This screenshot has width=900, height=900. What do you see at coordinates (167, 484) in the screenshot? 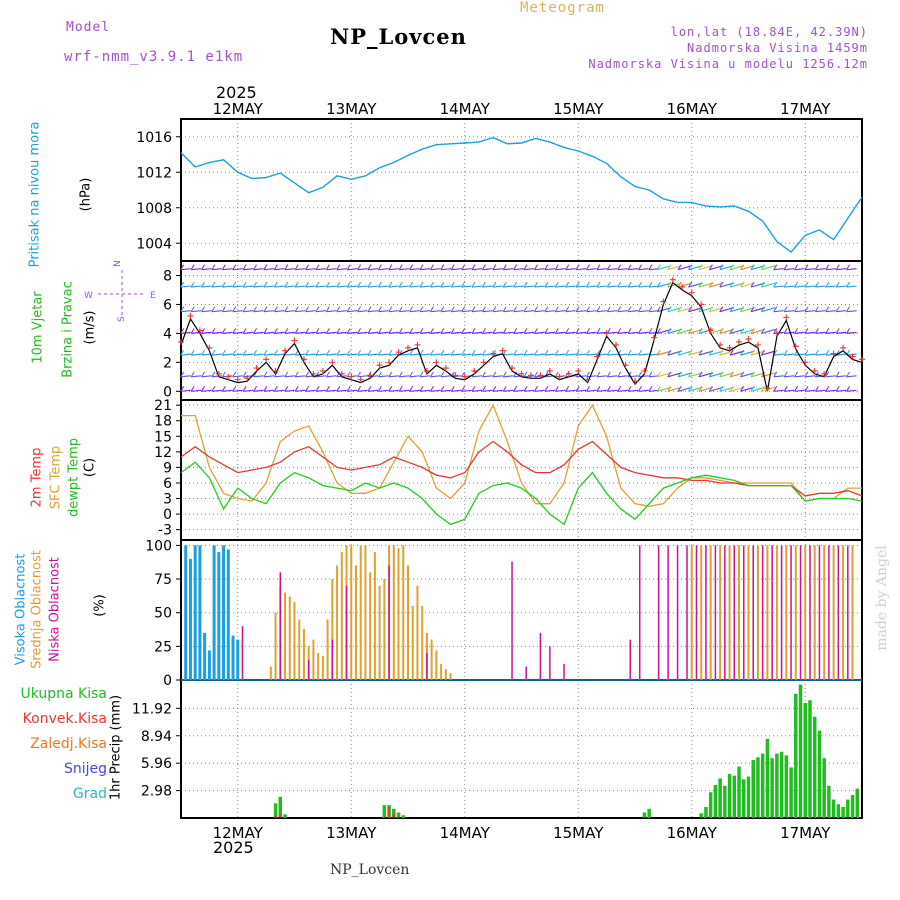
I see `y-tick-label: 6` at bounding box center [167, 484].